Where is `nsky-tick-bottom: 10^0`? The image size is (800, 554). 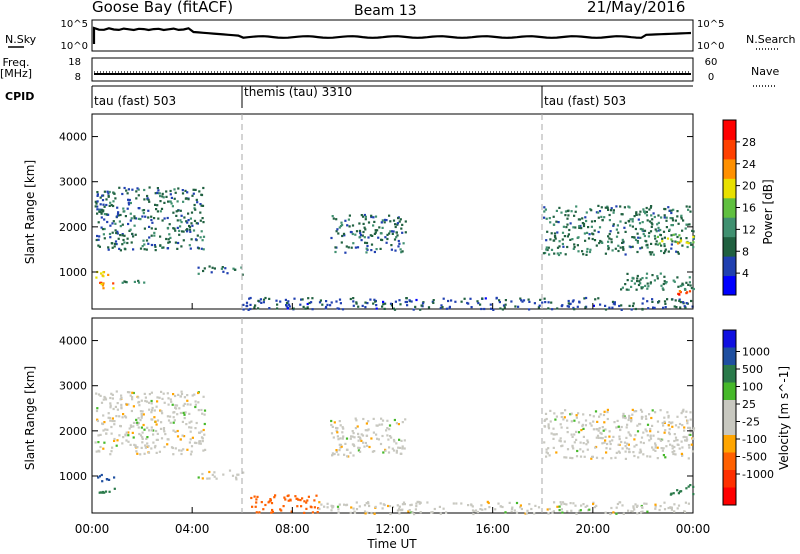
nsky-tick-bottom: 10^0 is located at coordinates (74, 46).